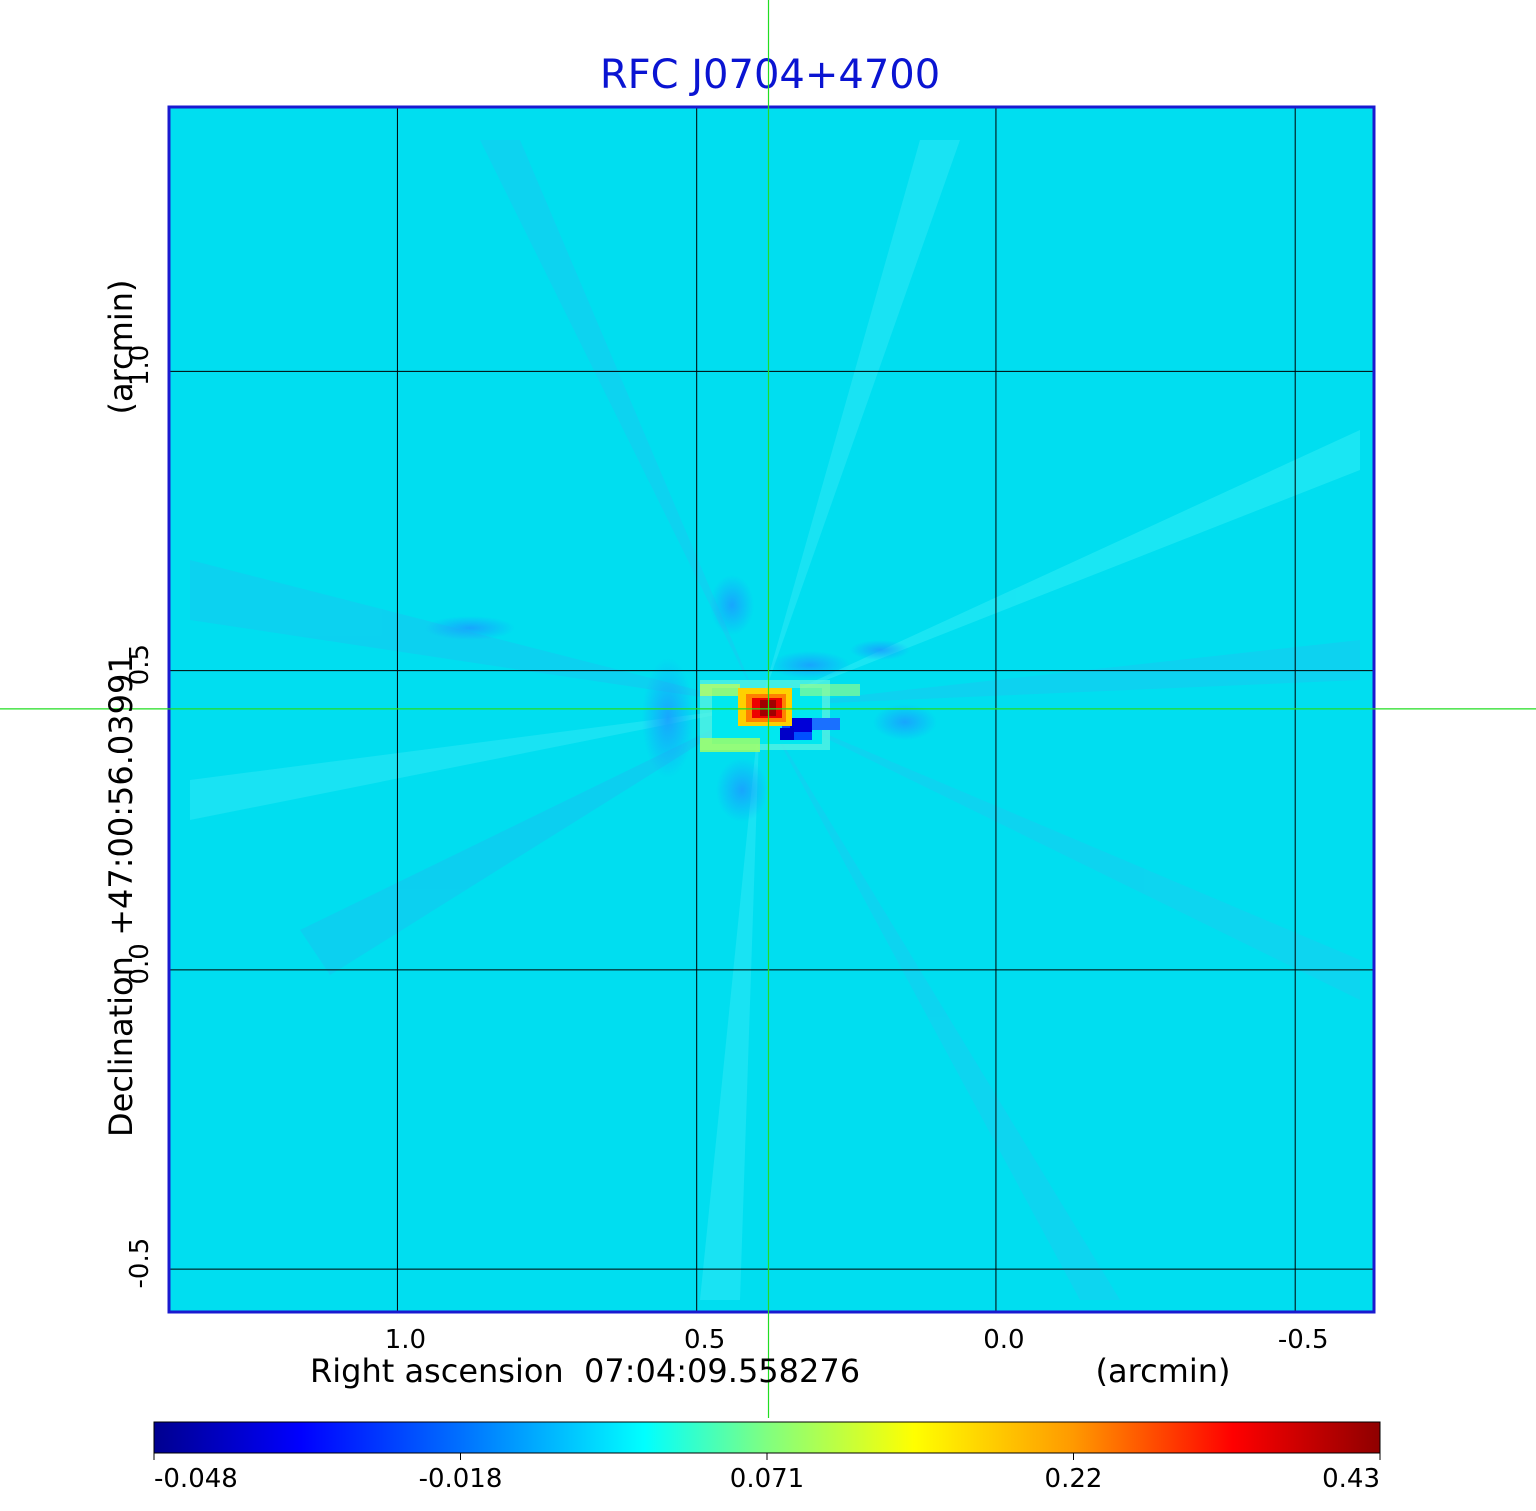 The width and height of the screenshot is (1536, 1511). What do you see at coordinates (704, 1340) in the screenshot?
I see `x-tick-label: 0.5` at bounding box center [704, 1340].